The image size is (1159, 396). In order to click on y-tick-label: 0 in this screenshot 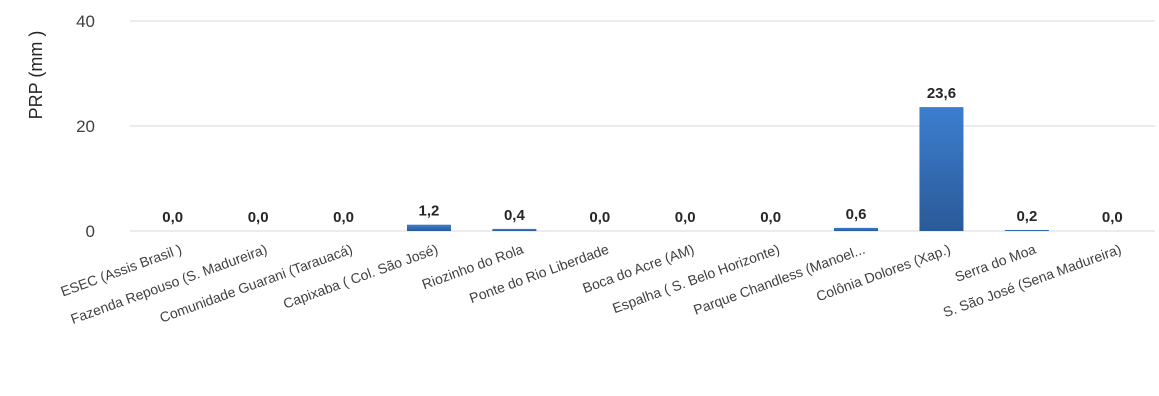, I will do `click(90, 231)`.